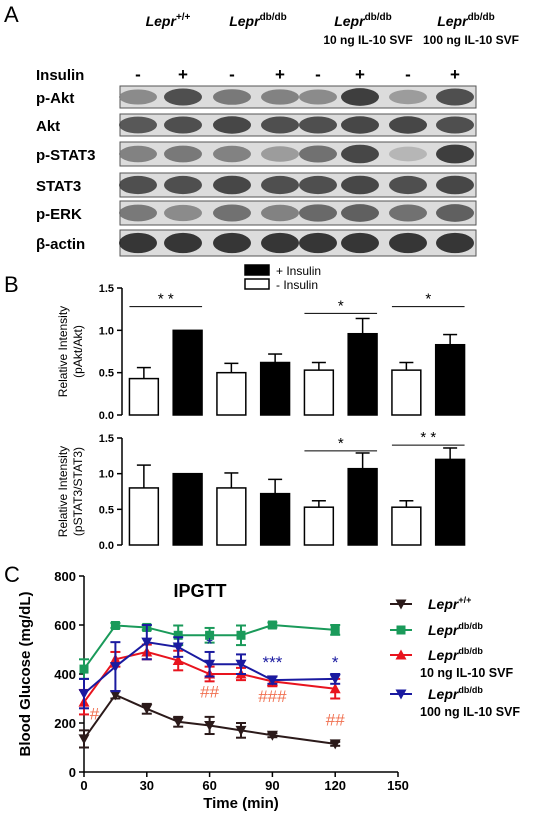 The image size is (550, 818). What do you see at coordinates (273, 17) in the screenshot?
I see `group-label-sup: db/db` at bounding box center [273, 17].